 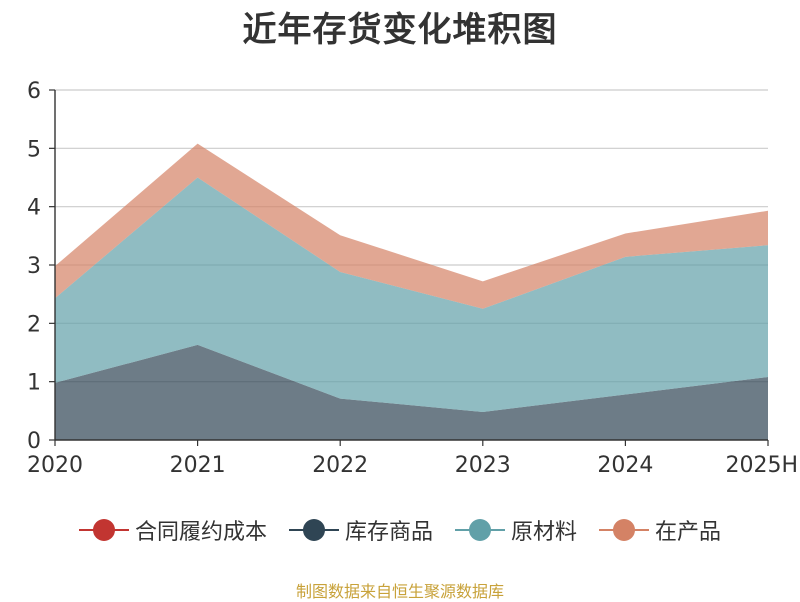 What do you see at coordinates (198, 465) in the screenshot?
I see `x-tick-label: 2021` at bounding box center [198, 465].